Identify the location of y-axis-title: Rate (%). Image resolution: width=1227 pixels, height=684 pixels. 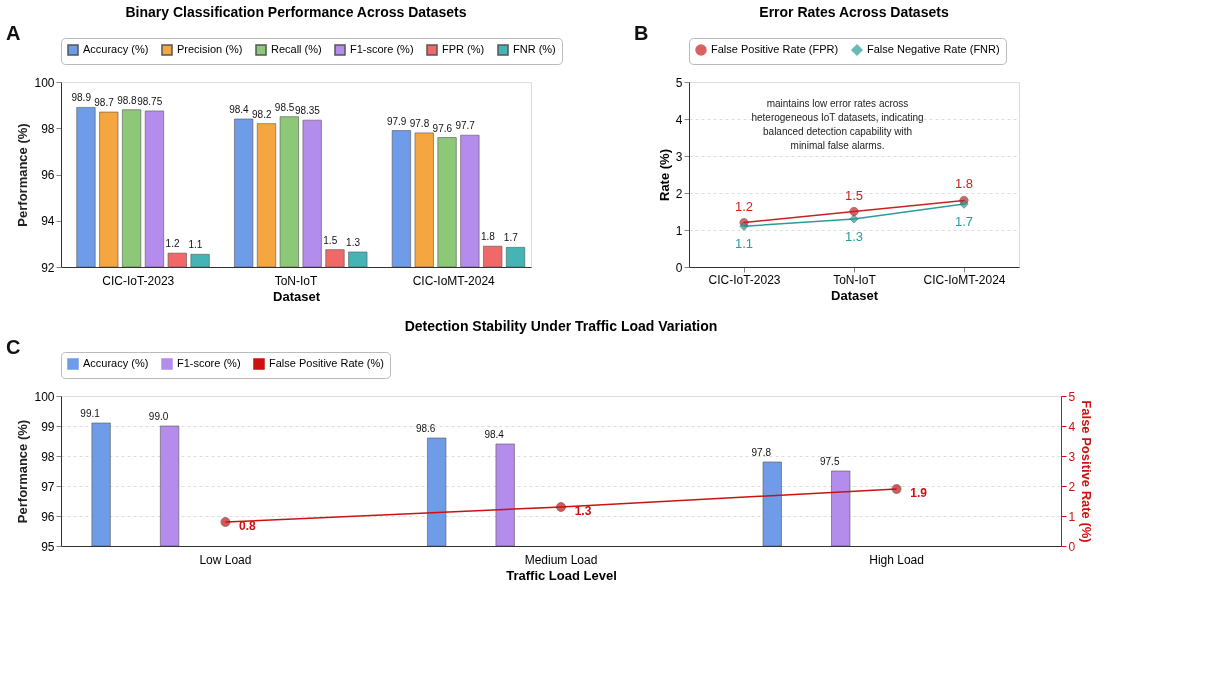
(664, 175).